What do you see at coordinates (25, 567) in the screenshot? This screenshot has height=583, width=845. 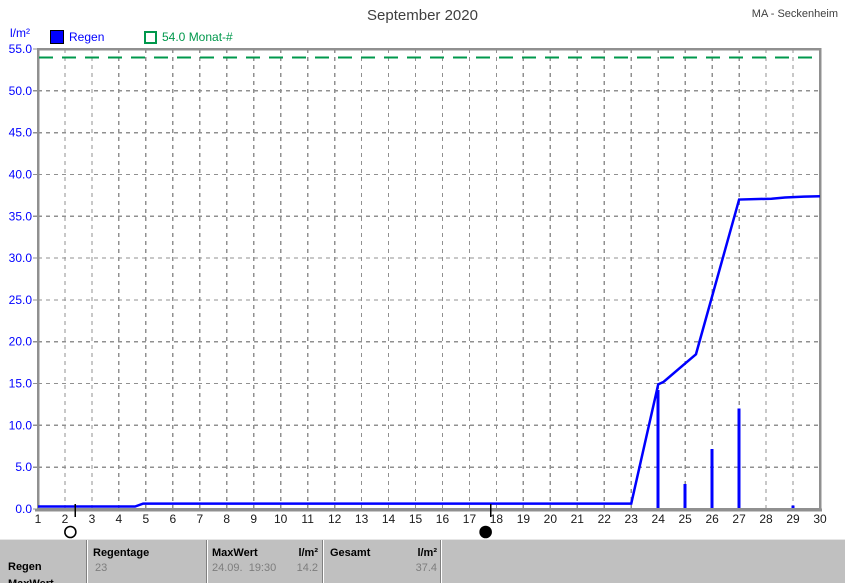 I see `summary-row-label-rain: Regen` at bounding box center [25, 567].